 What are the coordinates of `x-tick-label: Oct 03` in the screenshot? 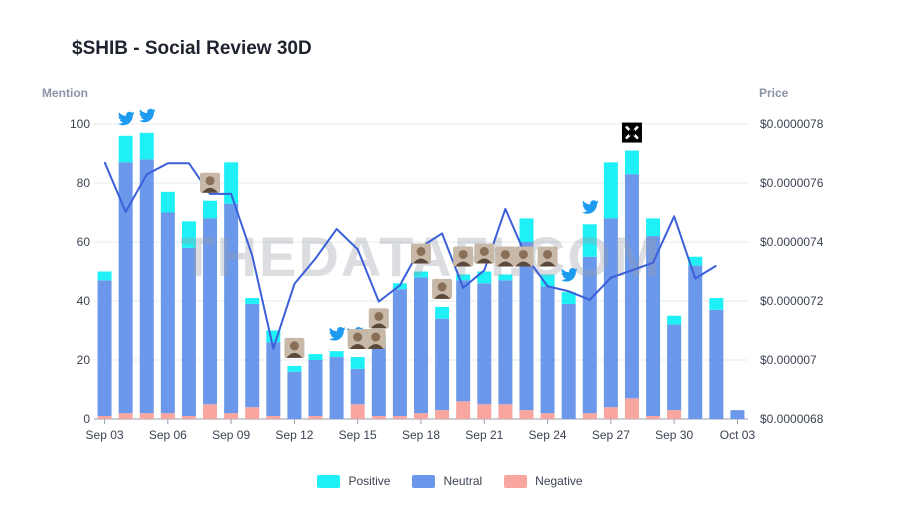 It's located at (738, 435).